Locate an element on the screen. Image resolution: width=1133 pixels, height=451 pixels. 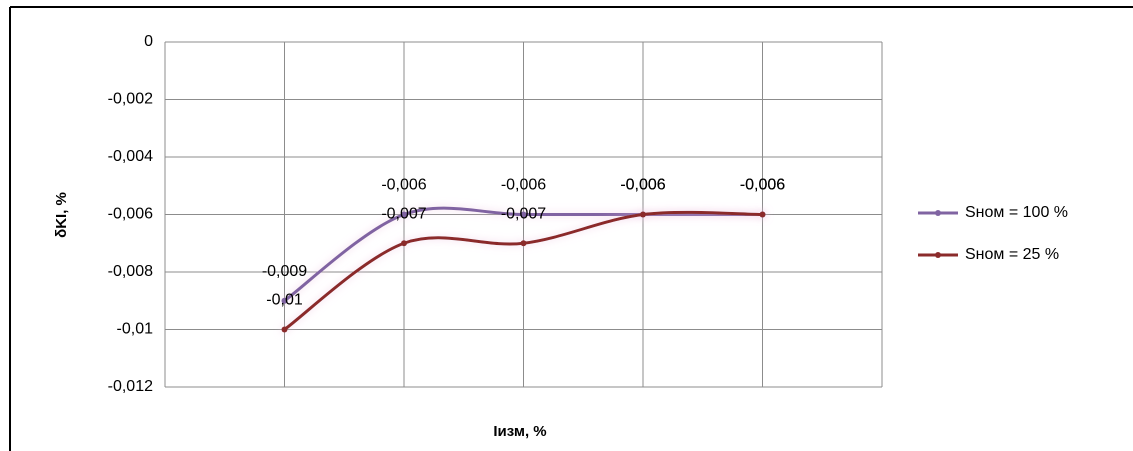
data-label: -0,01 is located at coordinates (284, 300).